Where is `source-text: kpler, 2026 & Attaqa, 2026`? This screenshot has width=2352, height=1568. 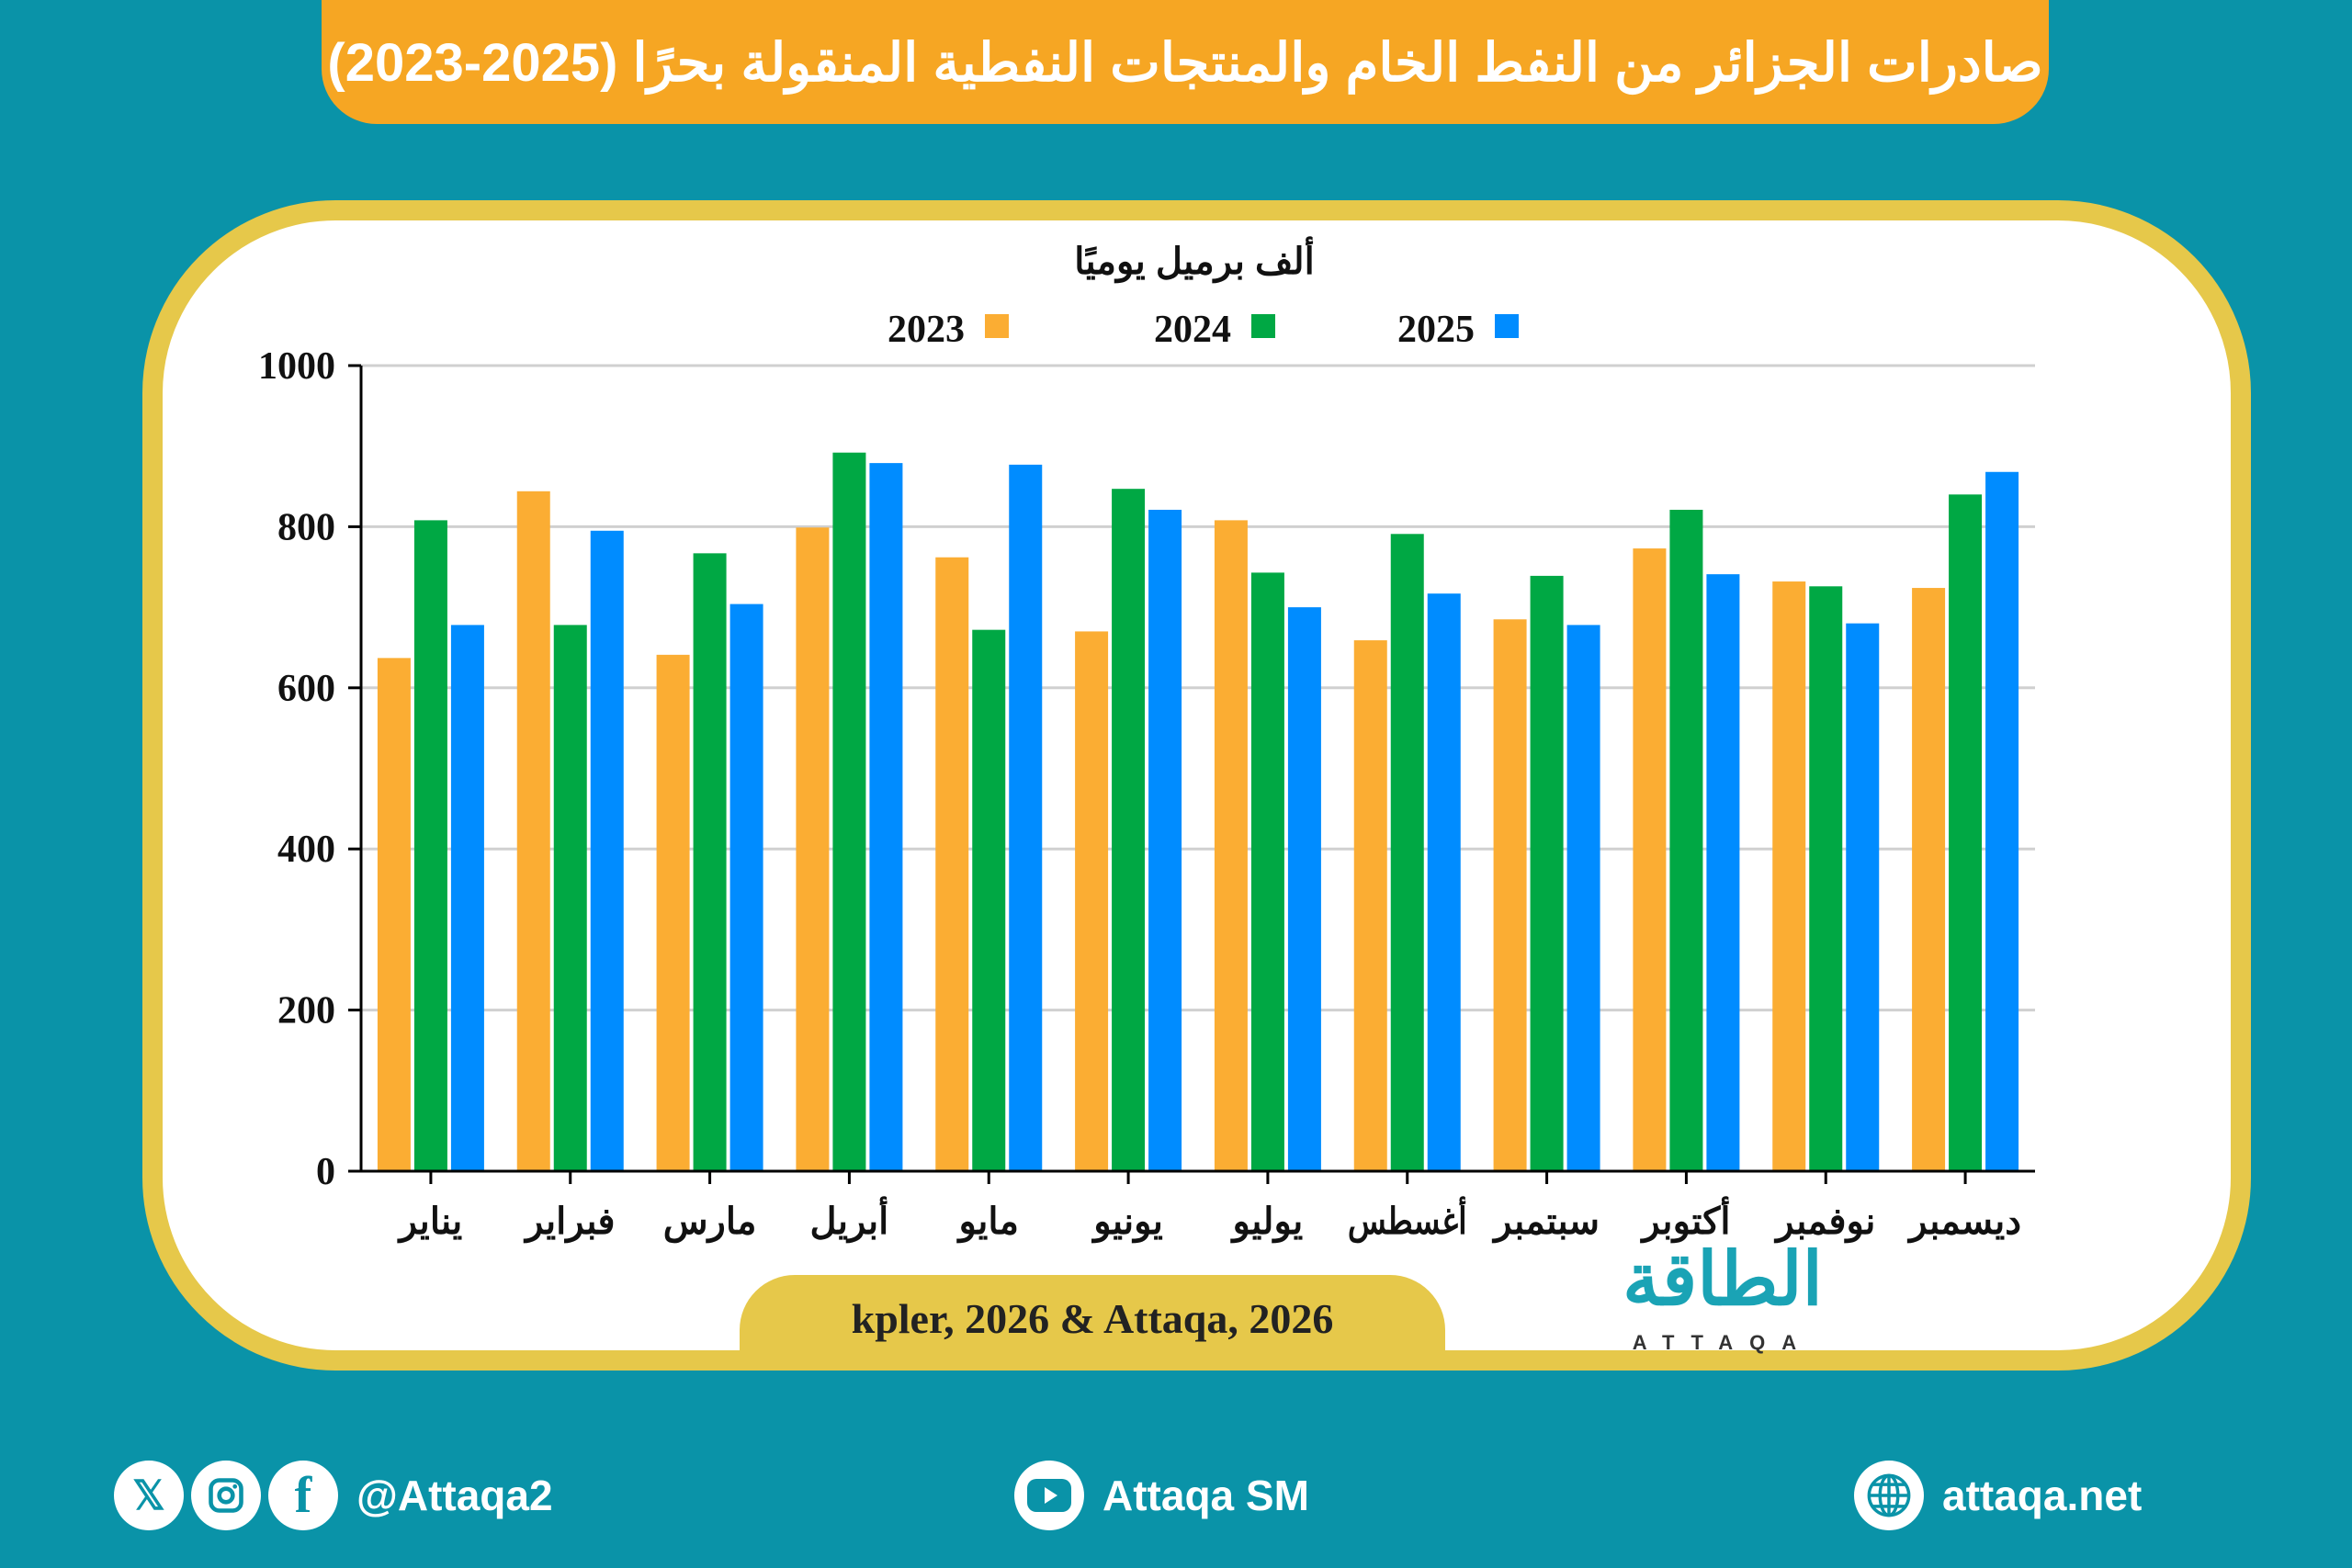
source-text: kpler, 2026 & Attaqa, 2026 is located at coordinates (1093, 1318).